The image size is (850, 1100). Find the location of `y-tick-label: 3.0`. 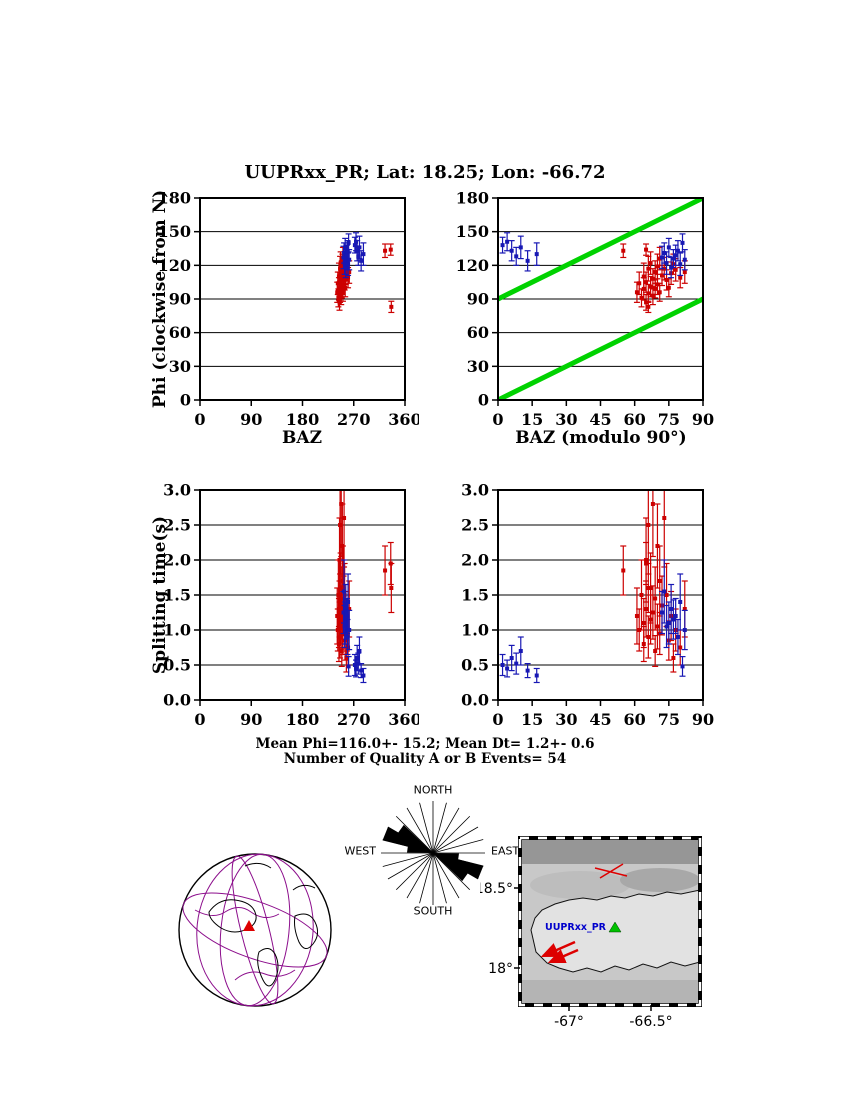

y-tick-label: 3.0 is located at coordinates (475, 491).